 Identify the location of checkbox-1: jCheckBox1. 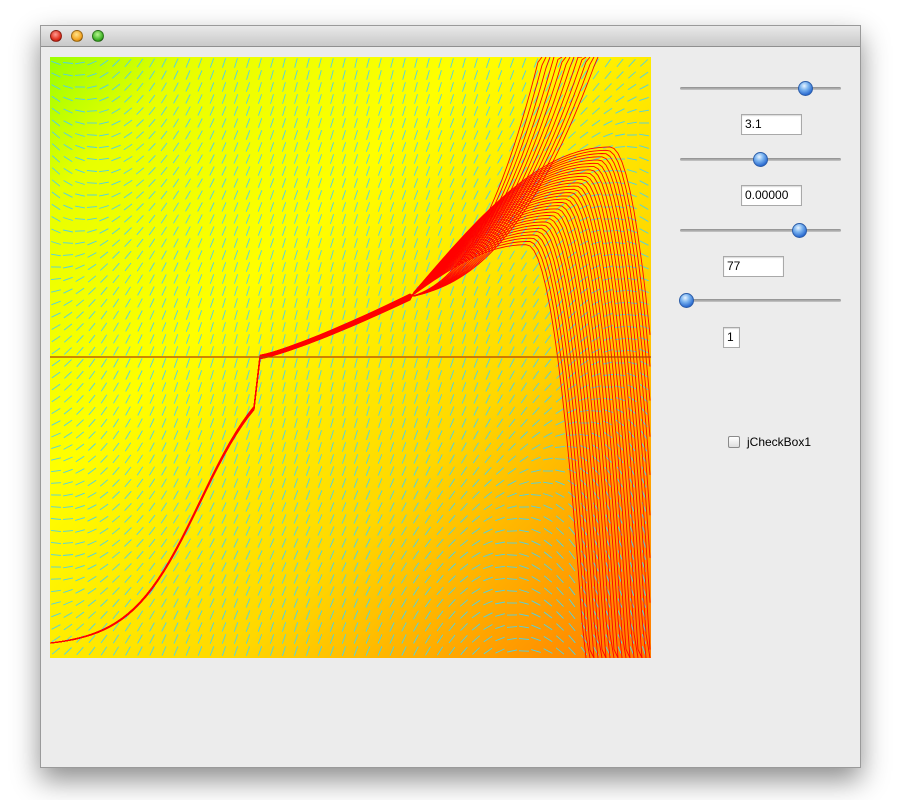
(769, 442).